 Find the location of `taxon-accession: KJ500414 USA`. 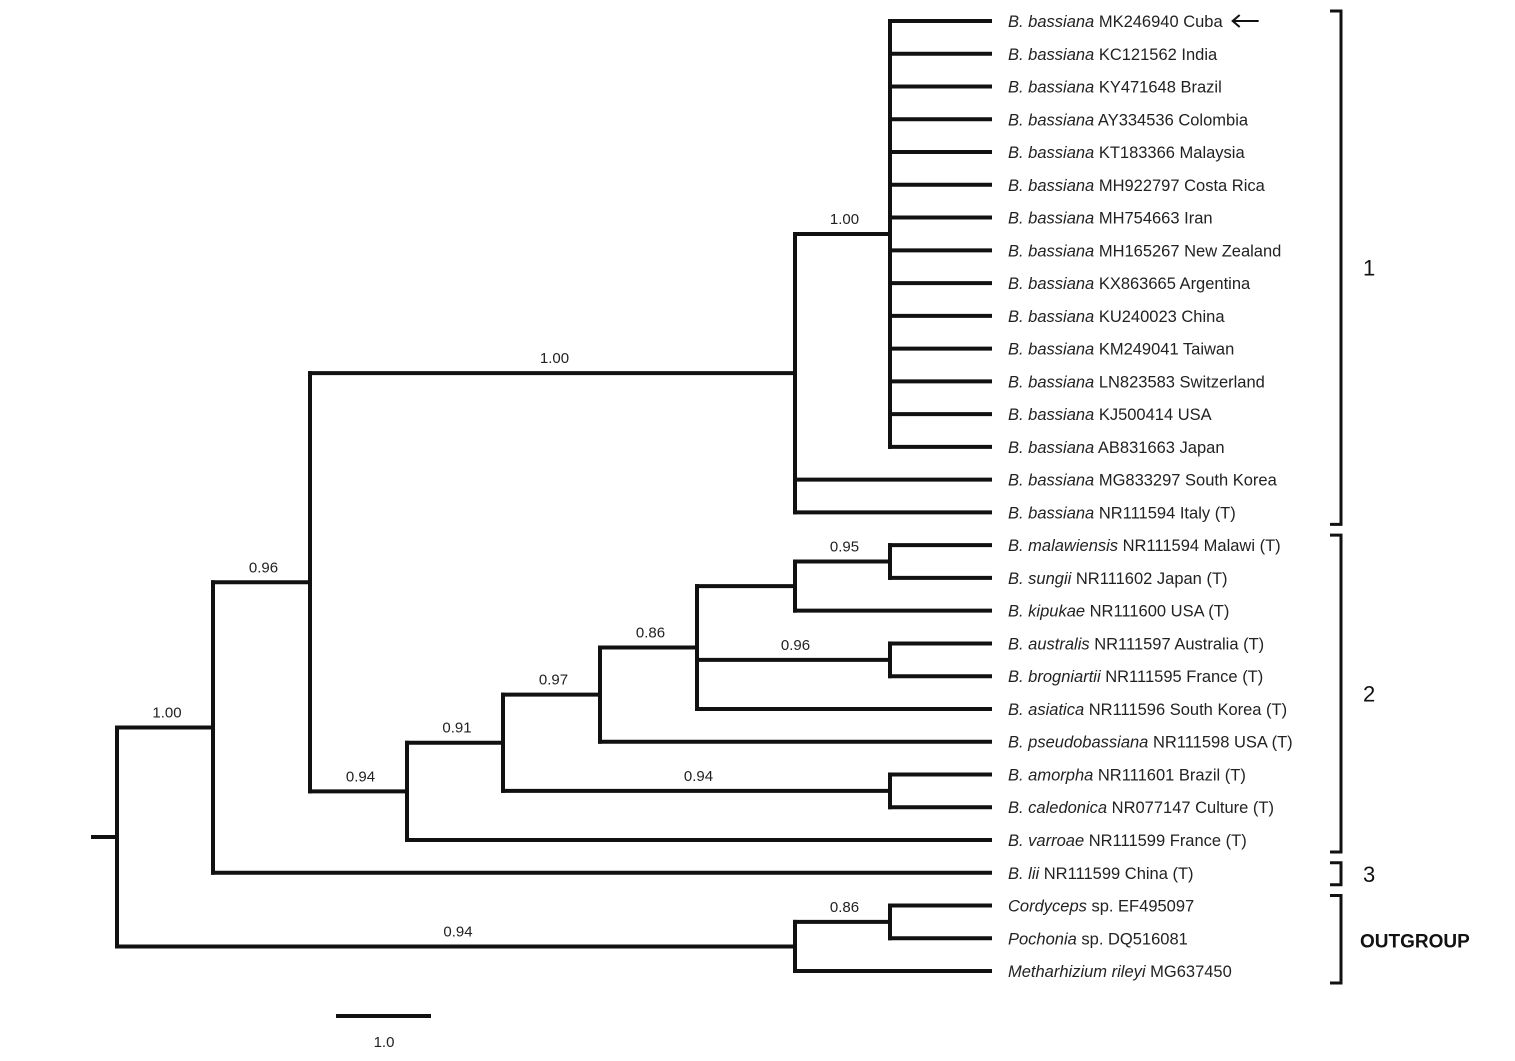

taxon-accession: KJ500414 USA is located at coordinates (1152, 415).